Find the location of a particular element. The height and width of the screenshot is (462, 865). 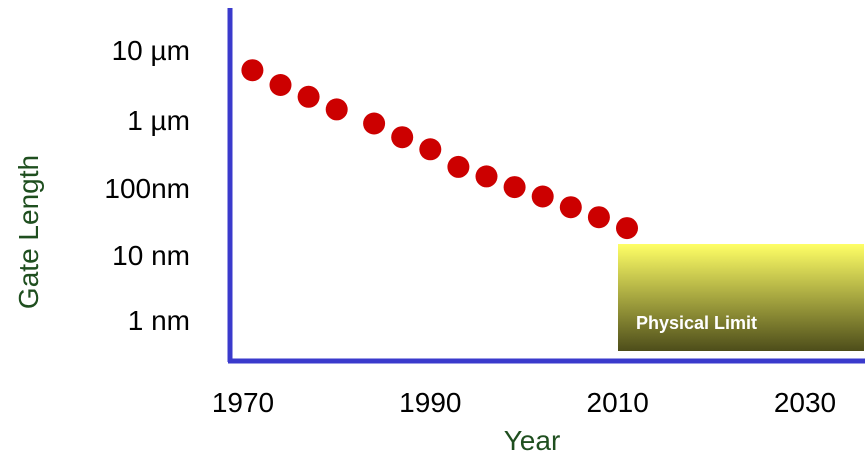

y-axis-title: Gate Length is located at coordinates (28, 232).